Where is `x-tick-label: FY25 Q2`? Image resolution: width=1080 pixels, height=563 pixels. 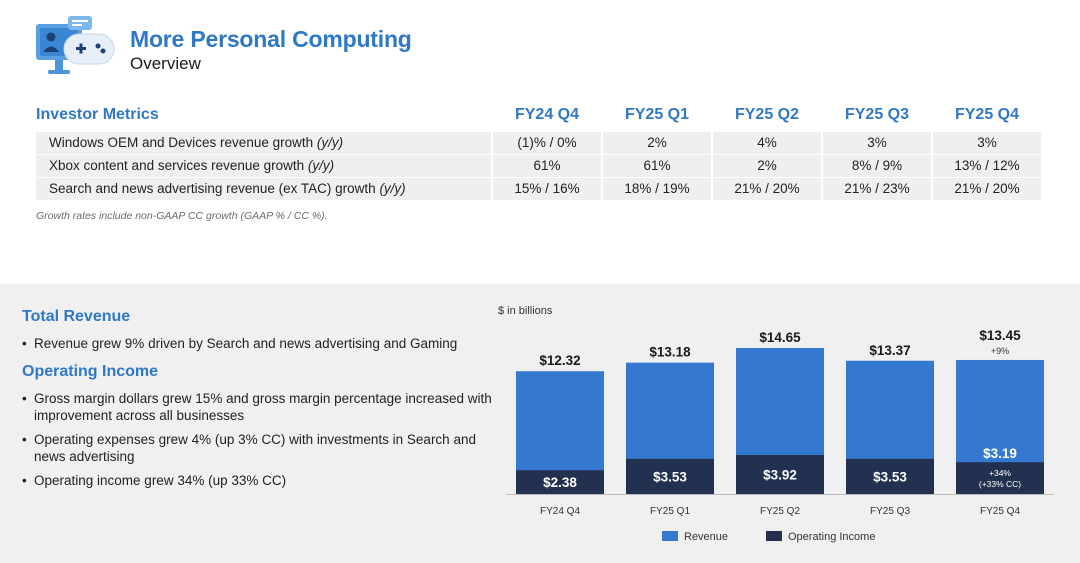 x-tick-label: FY25 Q2 is located at coordinates (780, 511).